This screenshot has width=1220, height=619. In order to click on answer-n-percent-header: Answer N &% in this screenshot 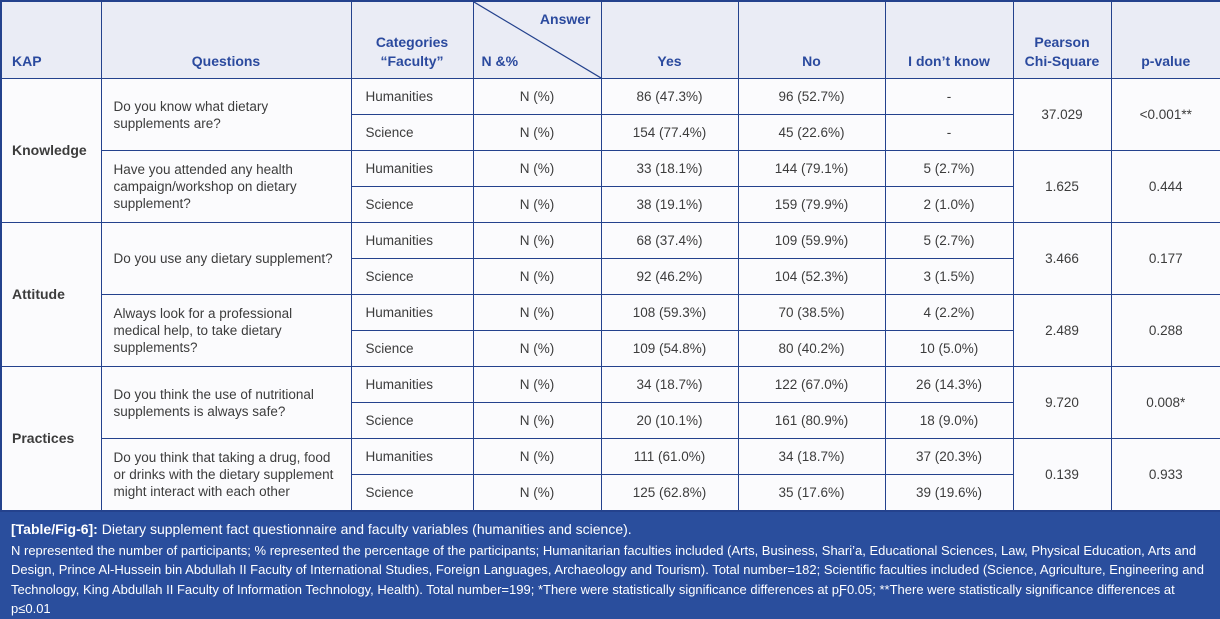, I will do `click(537, 39)`.